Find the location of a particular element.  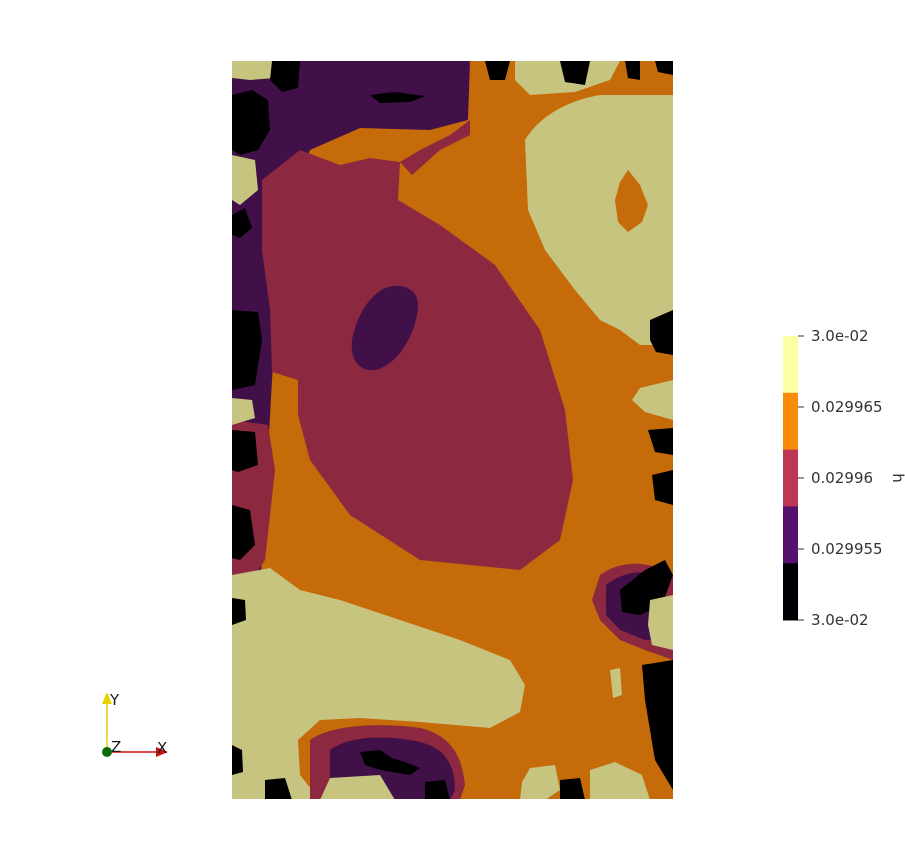

color-legend: 3.0e-02 0.029965 0.02996 0.029955 3.0e-02 h is located at coordinates (844, 478).